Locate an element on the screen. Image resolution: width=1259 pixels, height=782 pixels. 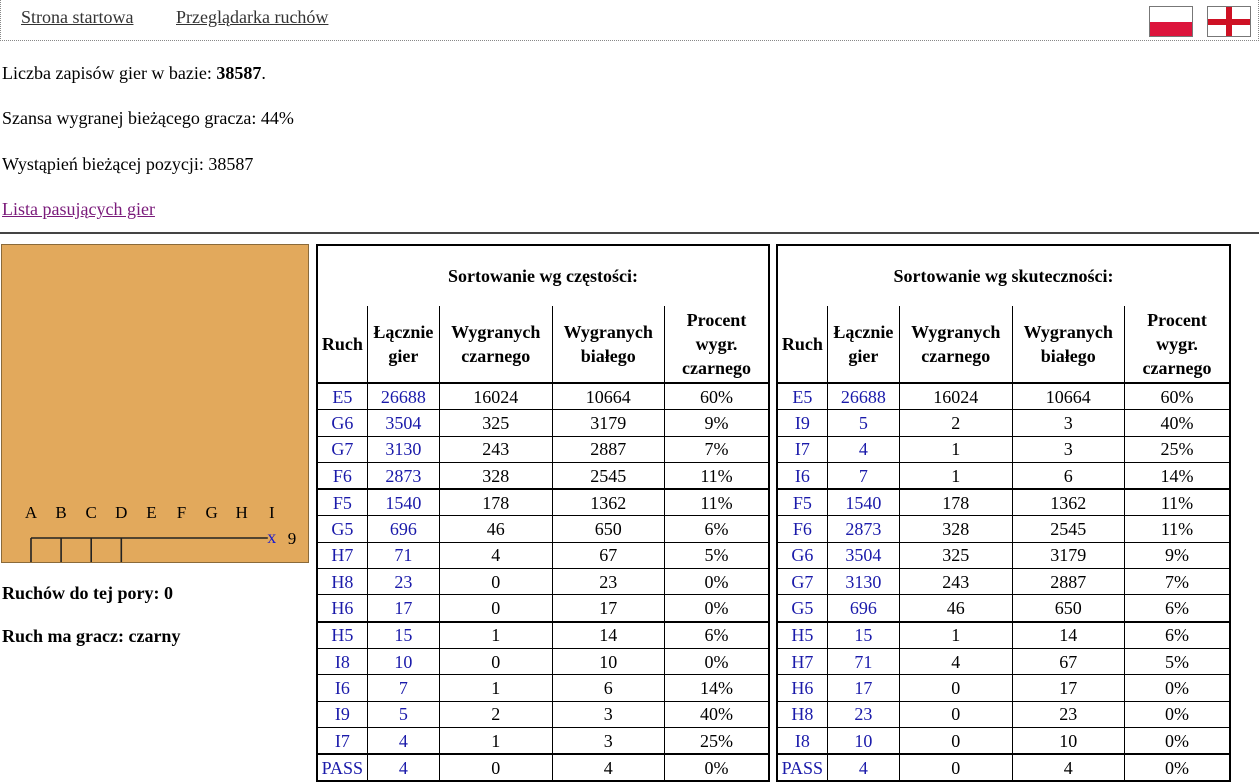
english-flag-icon is located at coordinates (1229, 21).